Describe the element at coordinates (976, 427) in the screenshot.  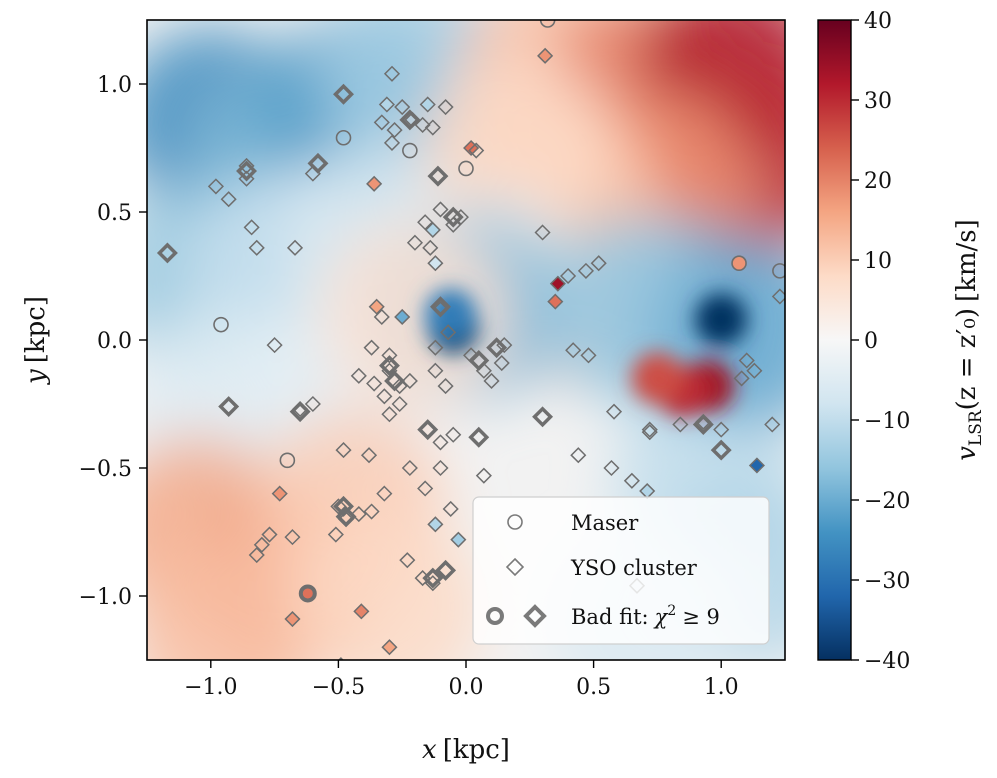
I see `colorbar-label-sub: LSR` at that location.